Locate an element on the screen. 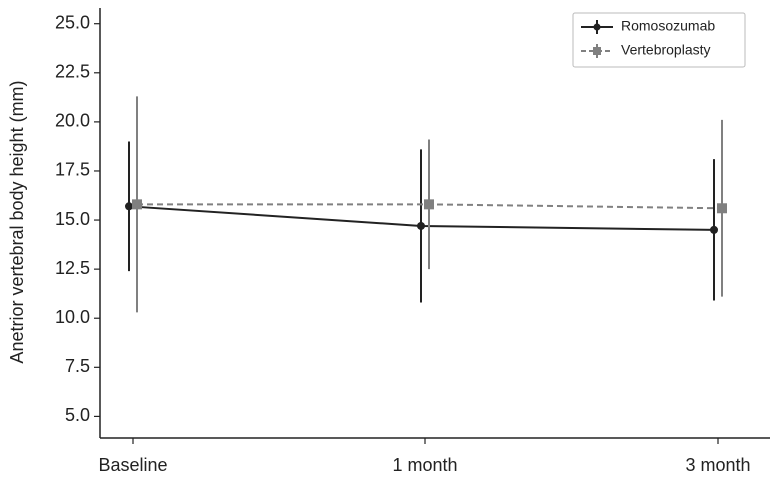 This screenshot has height=481, width=777. legend-label: Romosozumab is located at coordinates (668, 26).